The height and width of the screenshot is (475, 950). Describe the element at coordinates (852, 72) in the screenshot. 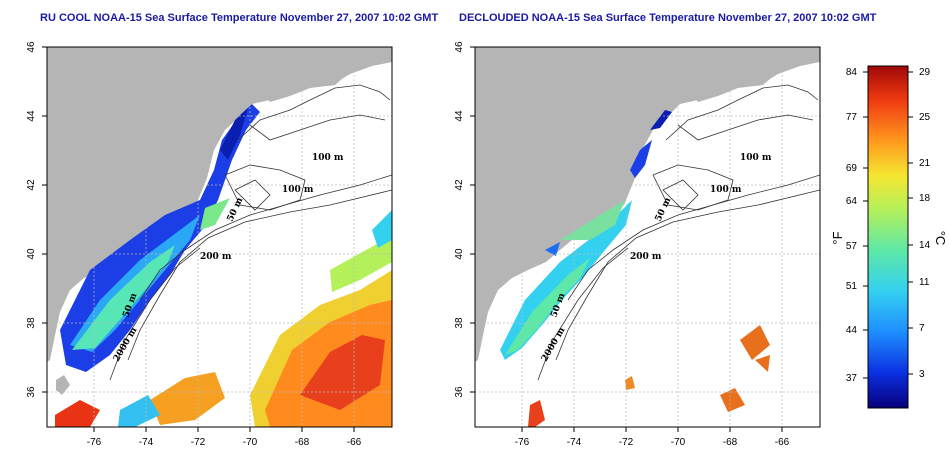

I see `fahrenheit-tick: 84` at that location.